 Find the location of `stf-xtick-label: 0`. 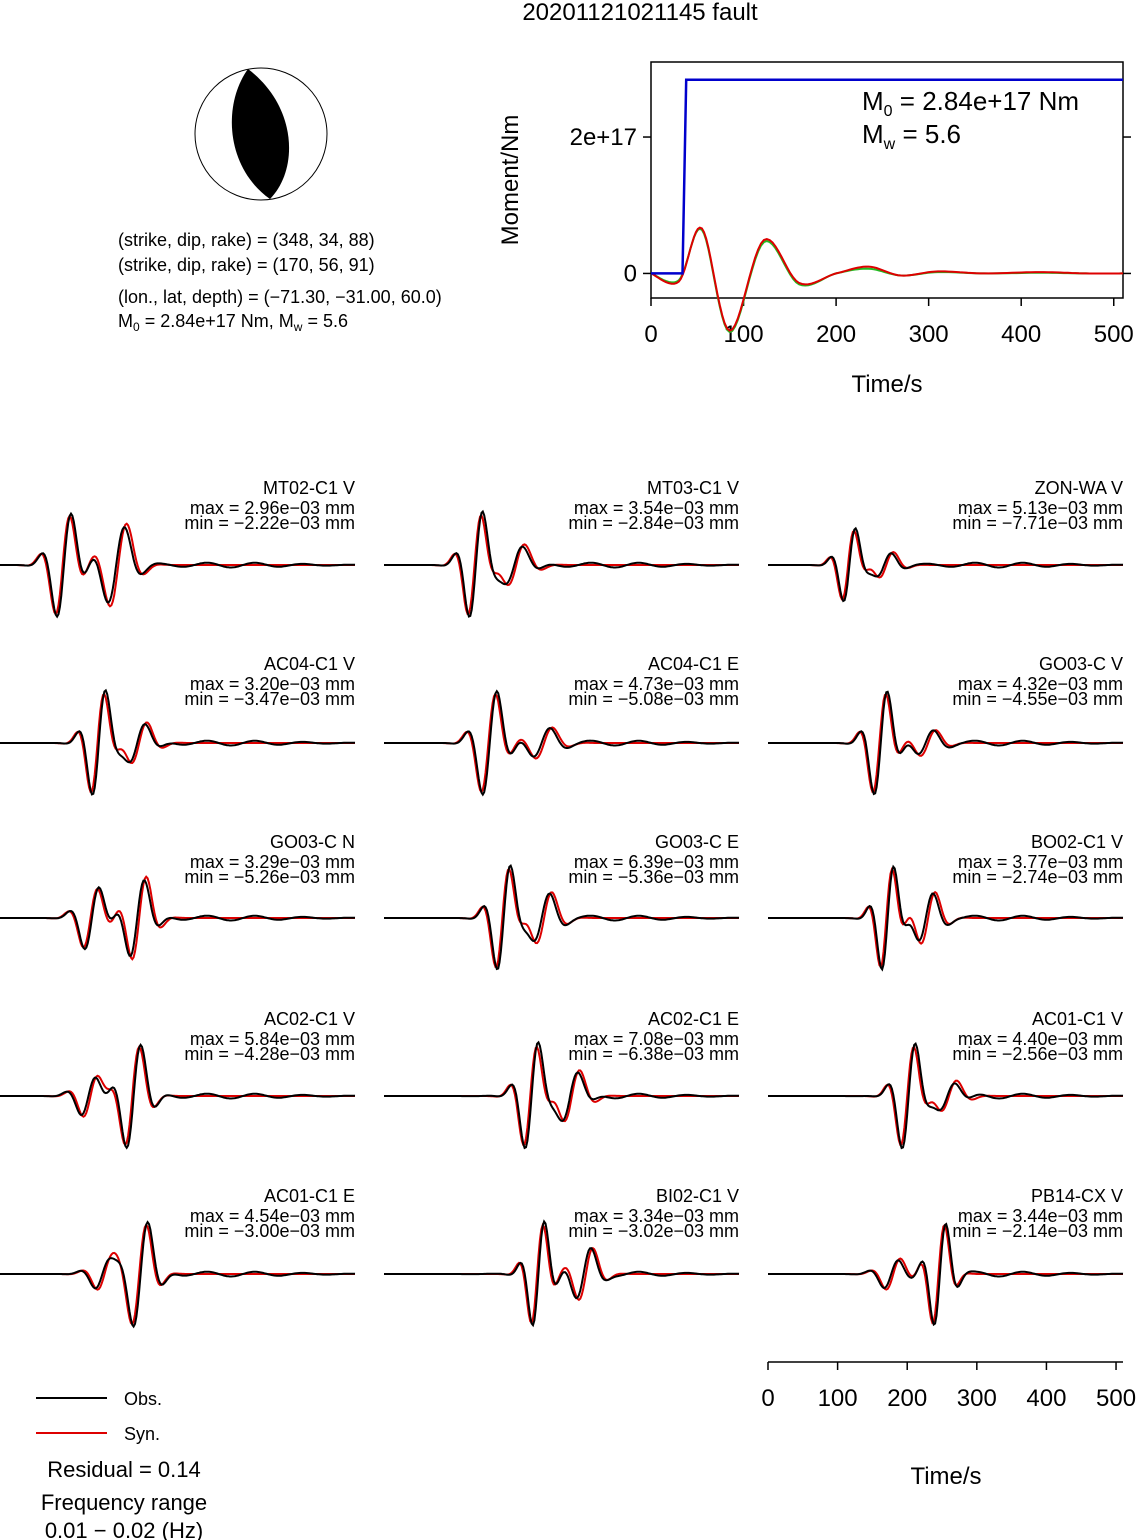

stf-xtick-label: 0 is located at coordinates (650, 334).